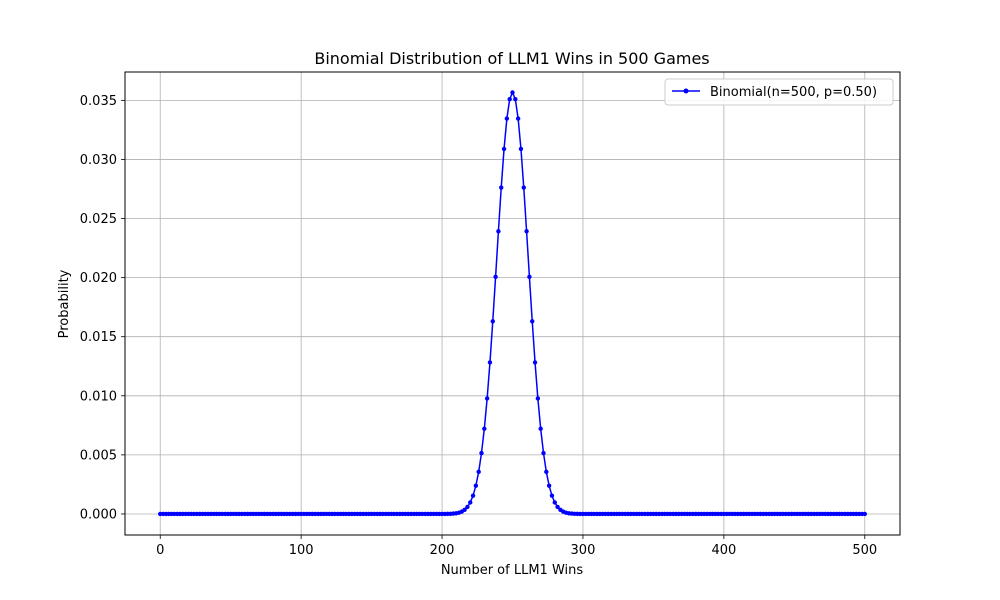  I want to click on legend-box, so click(779, 92).